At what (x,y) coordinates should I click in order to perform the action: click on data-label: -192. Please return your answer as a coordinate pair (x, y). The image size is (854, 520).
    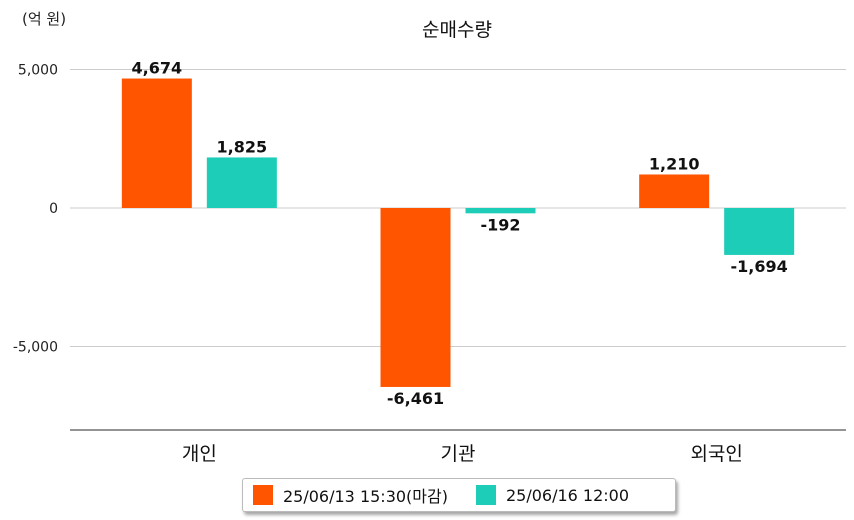
    Looking at the image, I should click on (500, 224).